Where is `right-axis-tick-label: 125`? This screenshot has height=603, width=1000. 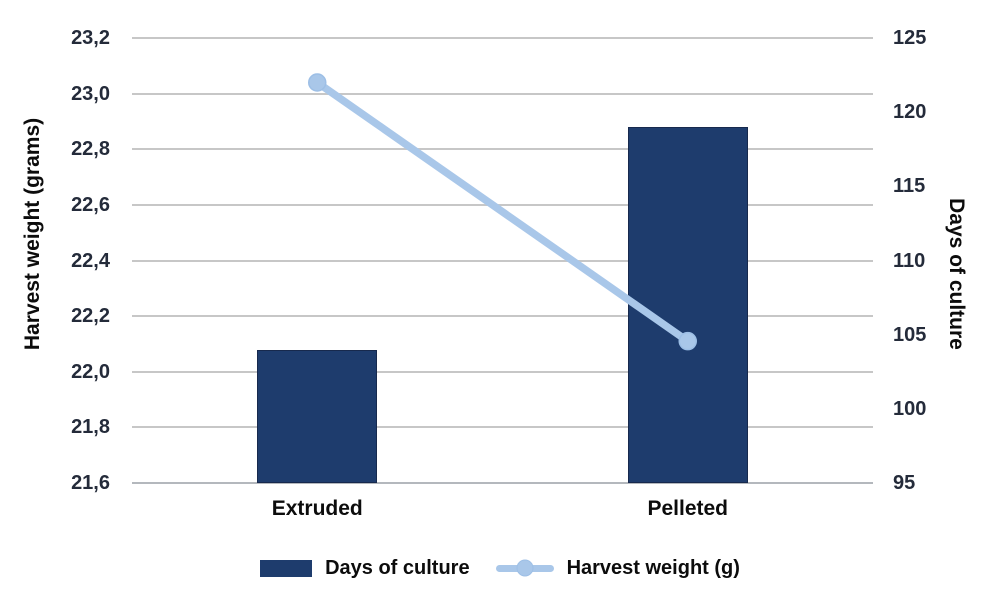
right-axis-tick-label: 125 is located at coordinates (910, 38).